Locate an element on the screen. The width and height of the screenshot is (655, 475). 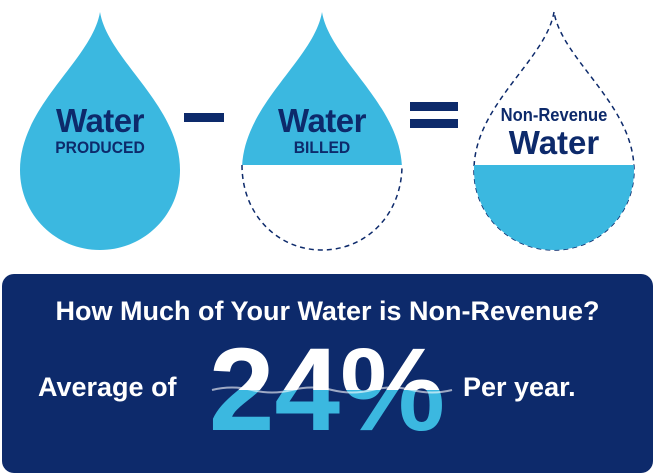
non-revenue-drop-fill is located at coordinates (554, 207).